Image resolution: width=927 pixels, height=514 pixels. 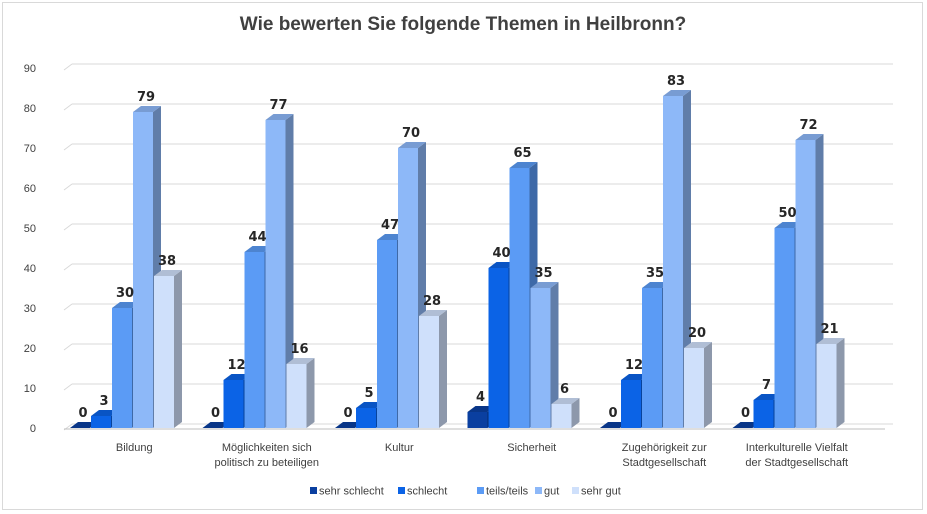 I want to click on legend-label: schlecht, so click(x=427, y=492).